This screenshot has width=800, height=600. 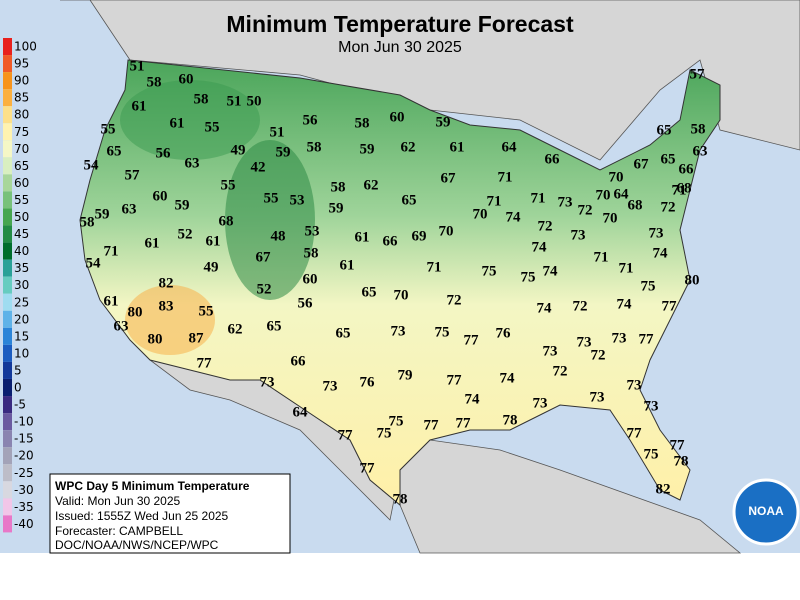 I want to click on temperature-label: 68, so click(x=684, y=188).